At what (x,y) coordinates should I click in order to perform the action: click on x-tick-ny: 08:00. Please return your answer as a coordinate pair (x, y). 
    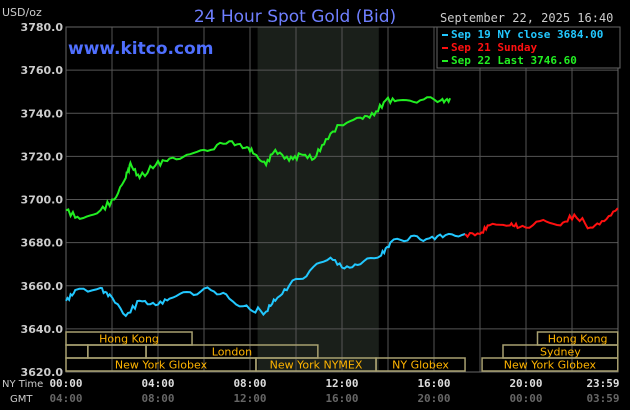
    Looking at the image, I should click on (249, 383).